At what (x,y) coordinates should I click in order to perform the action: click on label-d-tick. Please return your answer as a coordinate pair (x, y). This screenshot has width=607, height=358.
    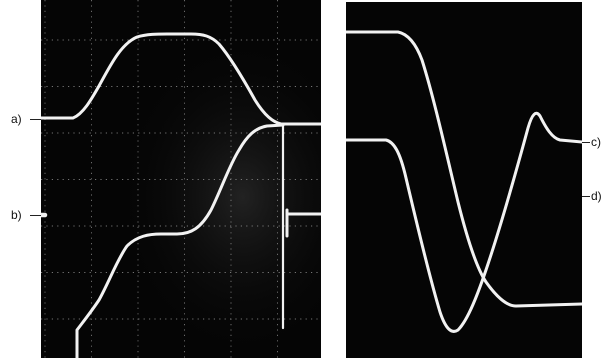
    Looking at the image, I should click on (586, 196).